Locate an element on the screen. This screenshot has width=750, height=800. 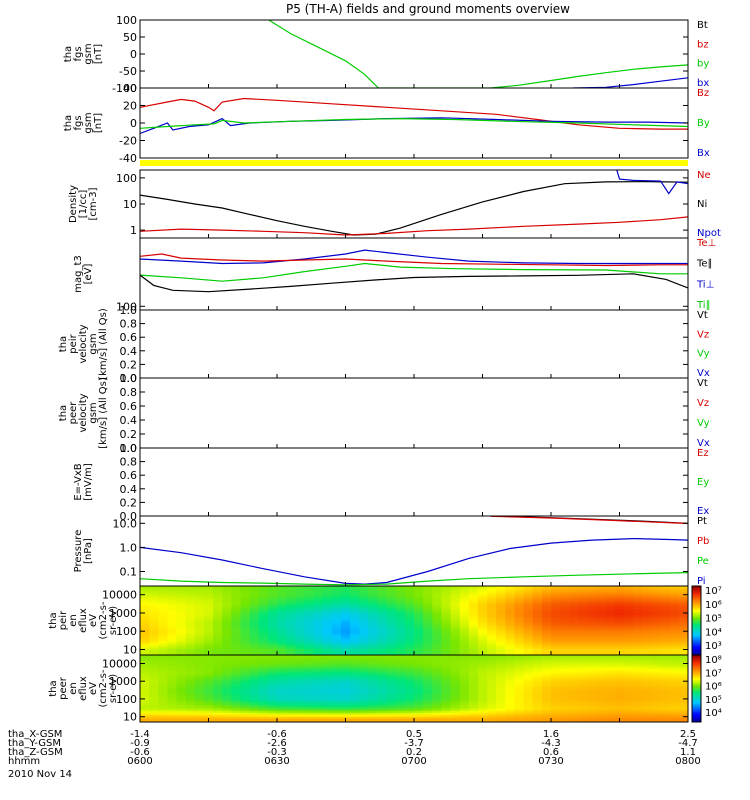
y-tick-label: 0.8 is located at coordinates (129, 324).